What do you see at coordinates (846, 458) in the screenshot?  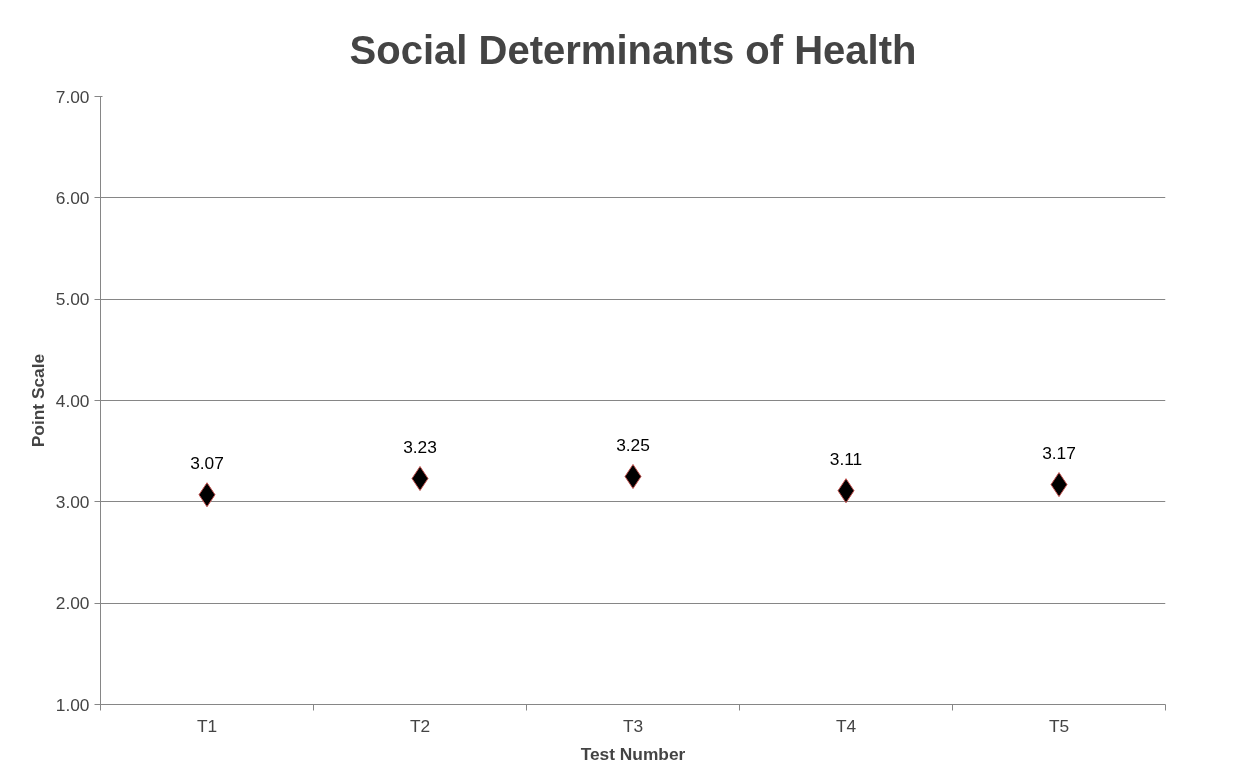 I see `data-label: 3.11` at bounding box center [846, 458].